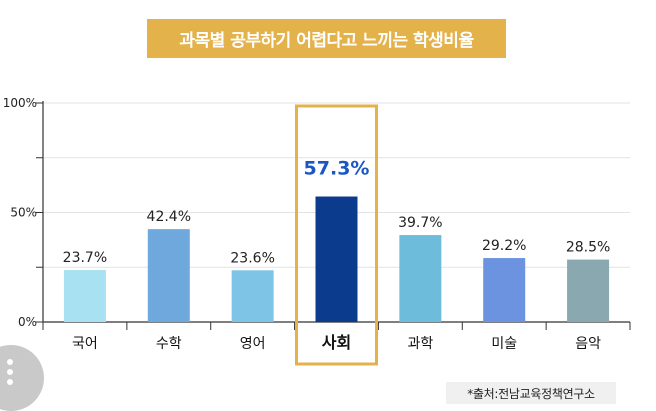 The height and width of the screenshot is (411, 656). What do you see at coordinates (336, 342) in the screenshot?
I see `x-tick-label: 사회` at bounding box center [336, 342].